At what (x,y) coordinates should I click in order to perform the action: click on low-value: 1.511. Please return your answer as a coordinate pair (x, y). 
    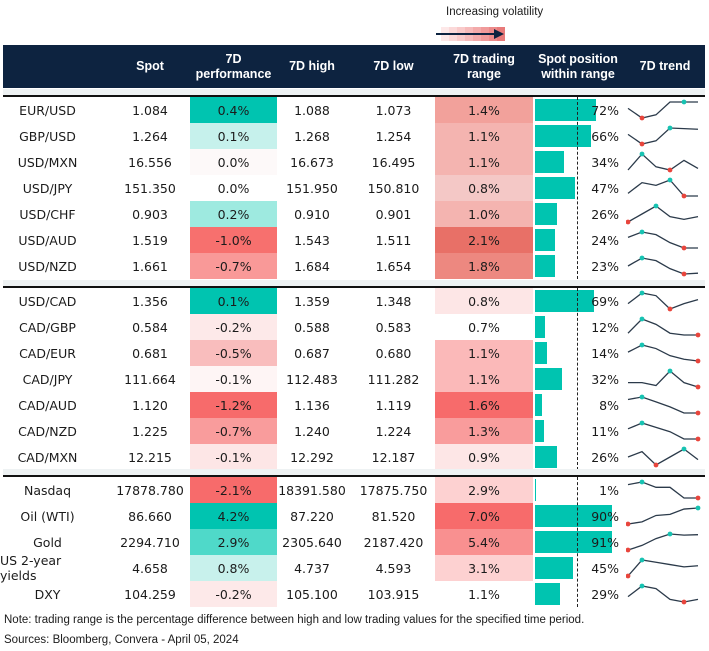
    Looking at the image, I should click on (393, 240).